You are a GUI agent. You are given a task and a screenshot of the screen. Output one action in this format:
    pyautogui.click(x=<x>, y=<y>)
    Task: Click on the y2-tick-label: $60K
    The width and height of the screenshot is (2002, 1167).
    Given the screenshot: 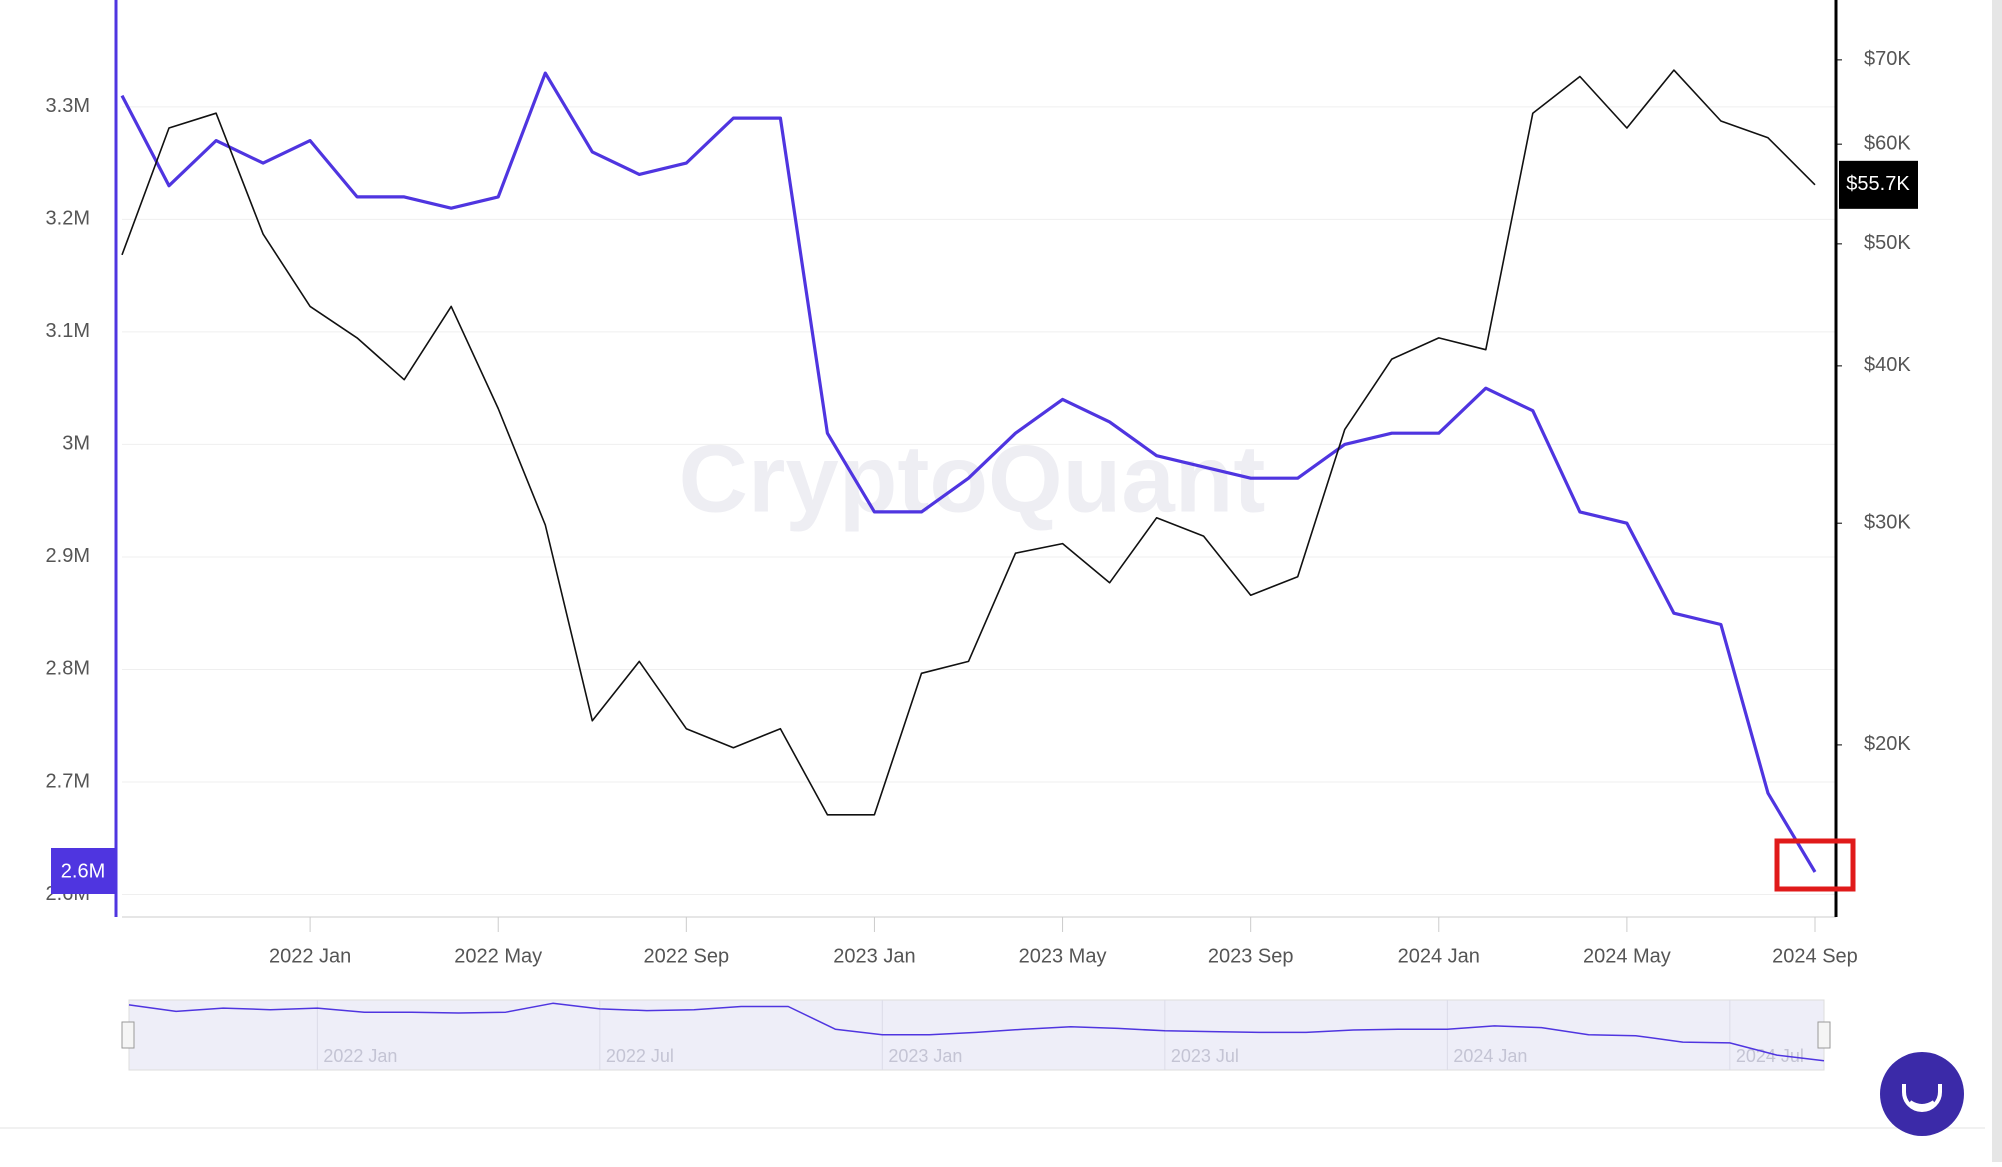 What is the action you would take?
    pyautogui.click(x=1887, y=143)
    